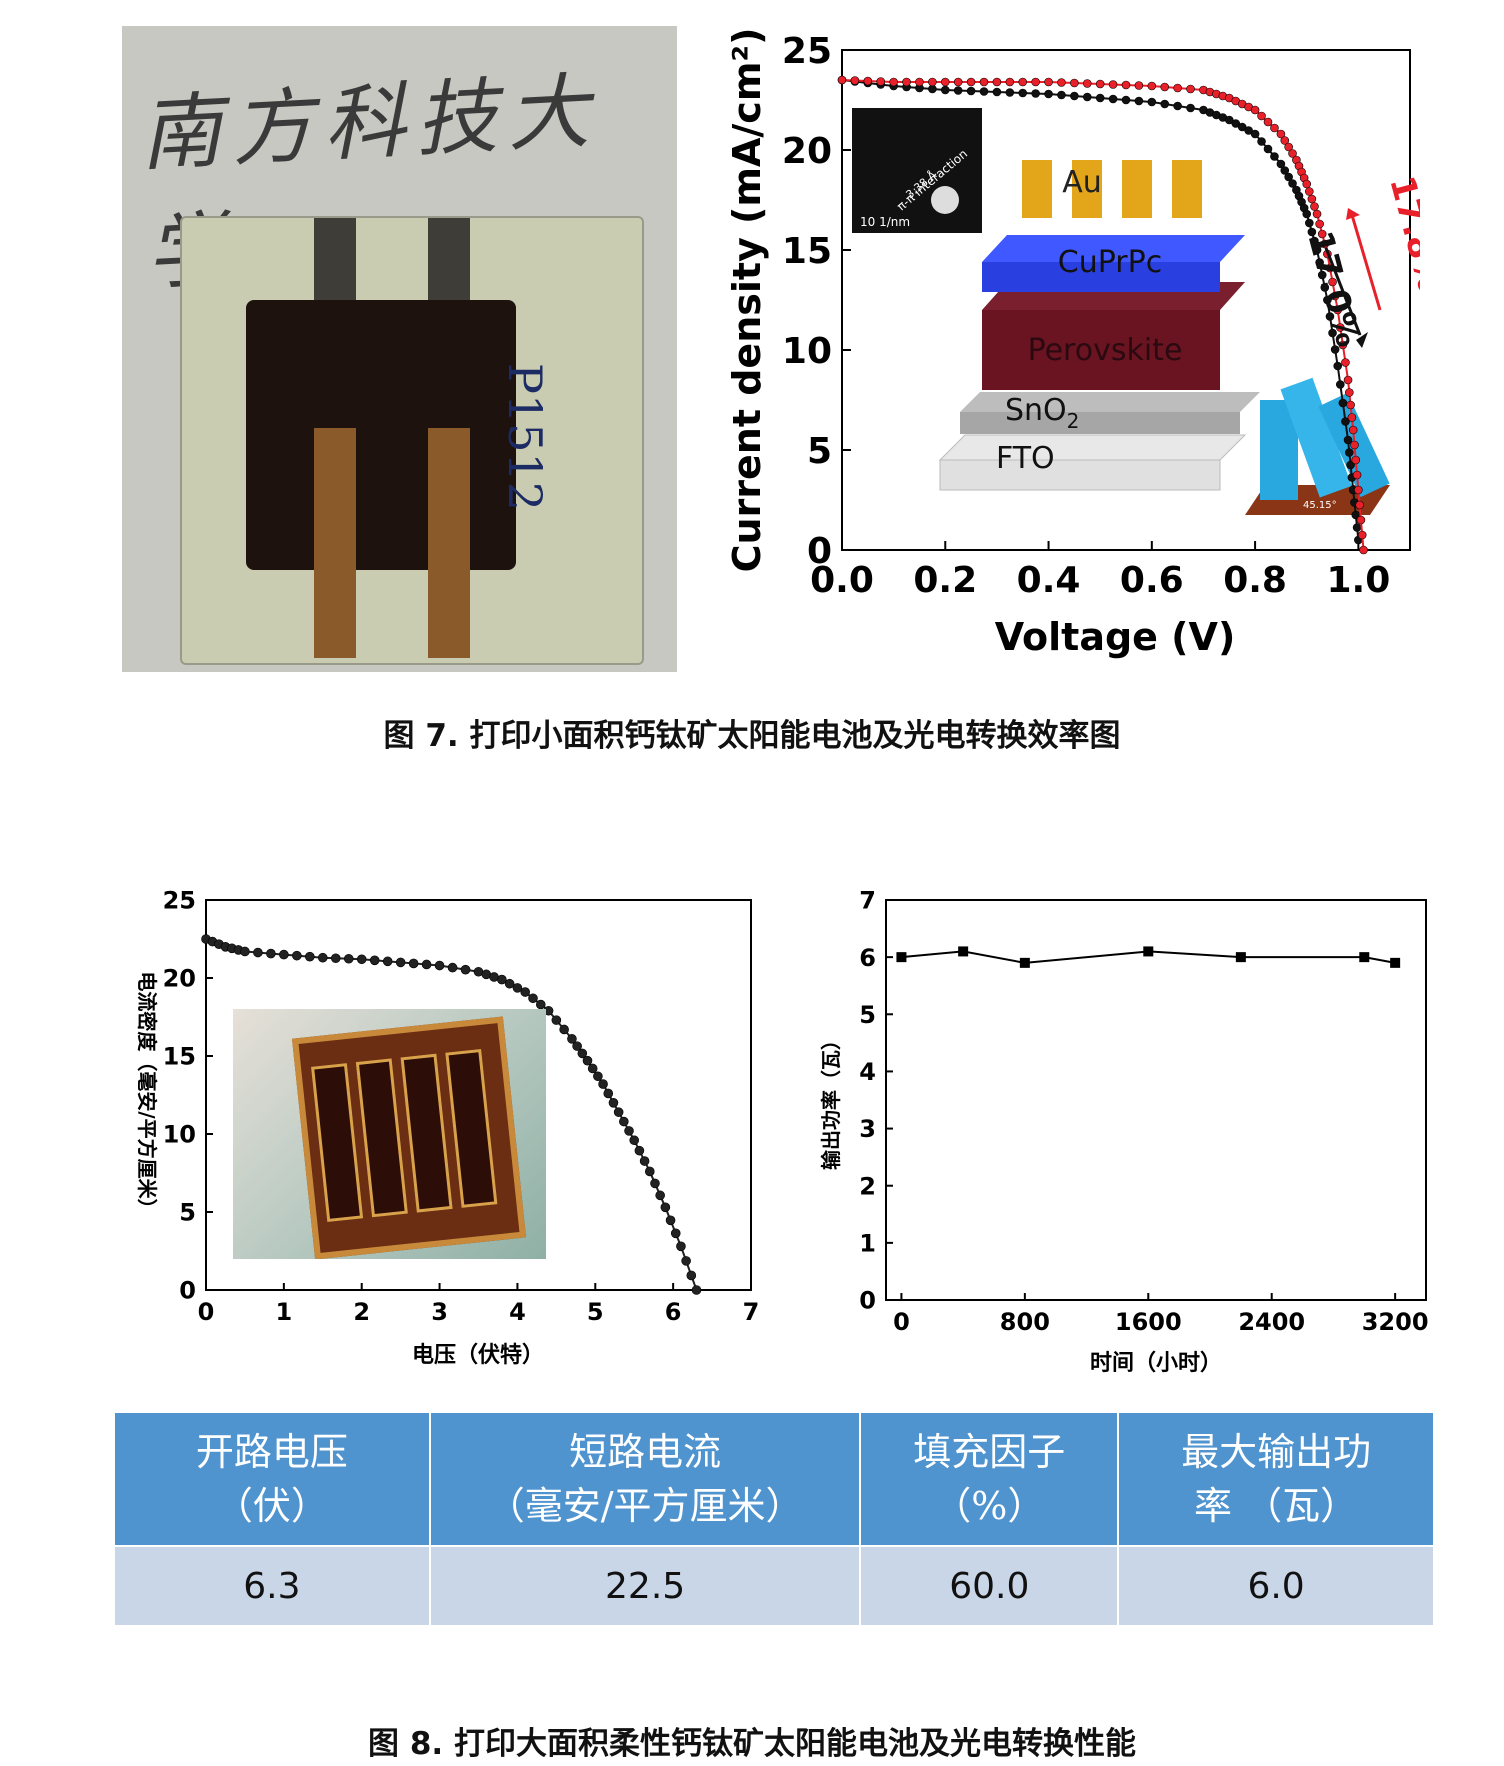 This screenshot has height=1766, width=1504. What do you see at coordinates (752, 736) in the screenshot?
I see `figure7-caption: 图 7. 打印小面积钙钛矿太阳能电池及光电转换效率图` at bounding box center [752, 736].